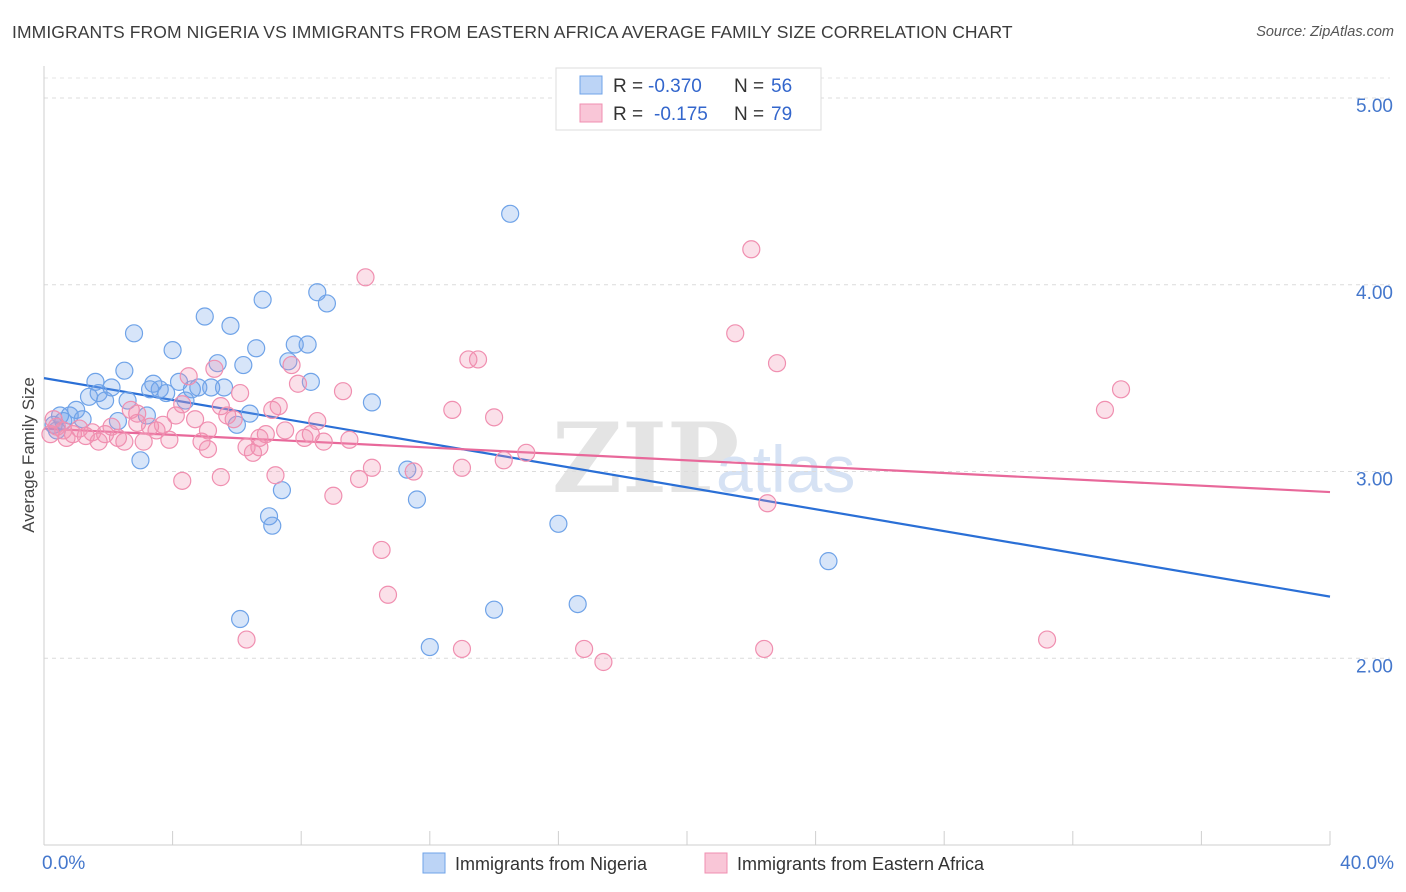 The image size is (1406, 892). What do you see at coordinates (591, 85) in the screenshot?
I see `legend-swatch-nigeria` at bounding box center [591, 85].